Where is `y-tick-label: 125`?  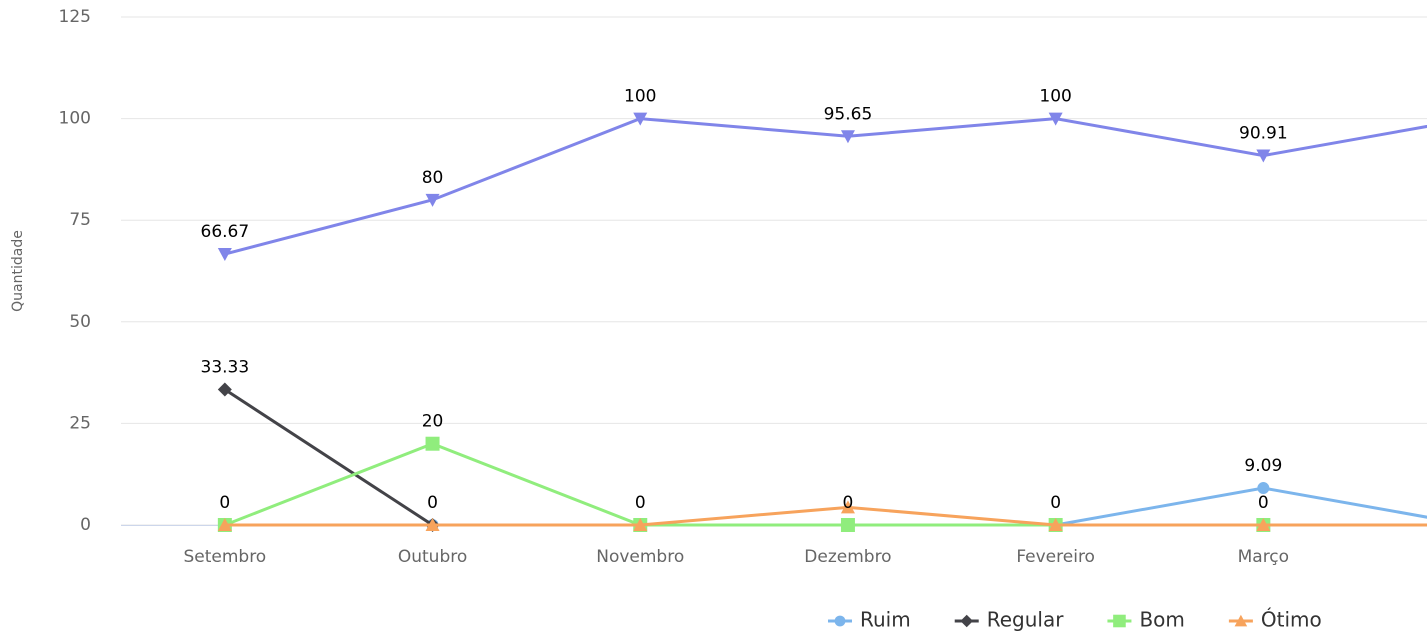 y-tick-label: 125 is located at coordinates (75, 17).